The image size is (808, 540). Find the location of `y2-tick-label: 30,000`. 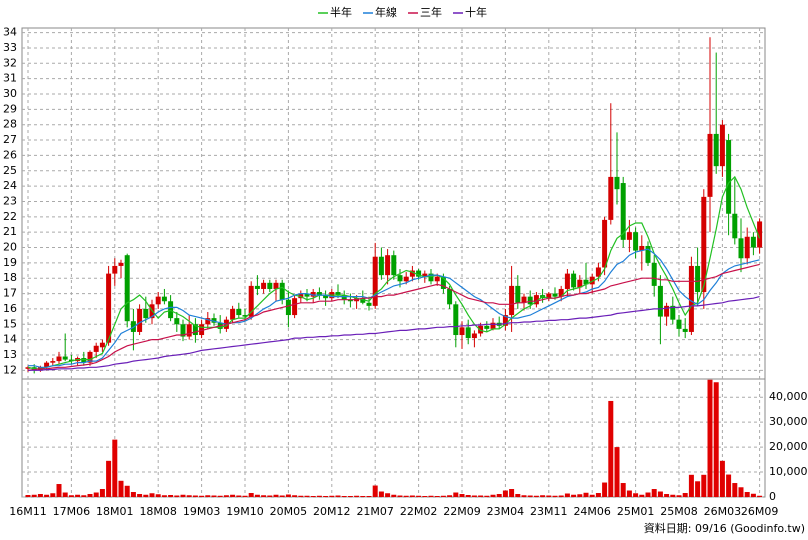

y2-tick-label: 30,000 is located at coordinates (788, 421).